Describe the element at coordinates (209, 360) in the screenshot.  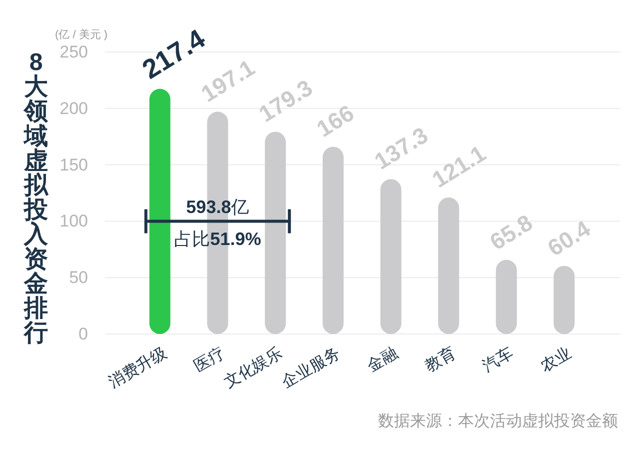
I see `x-tick-label: 医疗` at that location.